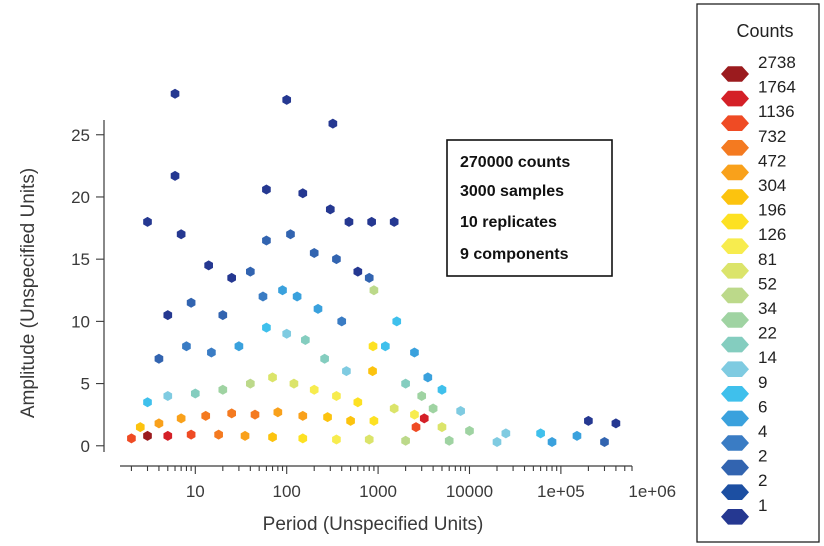 The height and width of the screenshot is (546, 824). Describe the element at coordinates (767, 333) in the screenshot. I see `legend-label: 22` at that location.